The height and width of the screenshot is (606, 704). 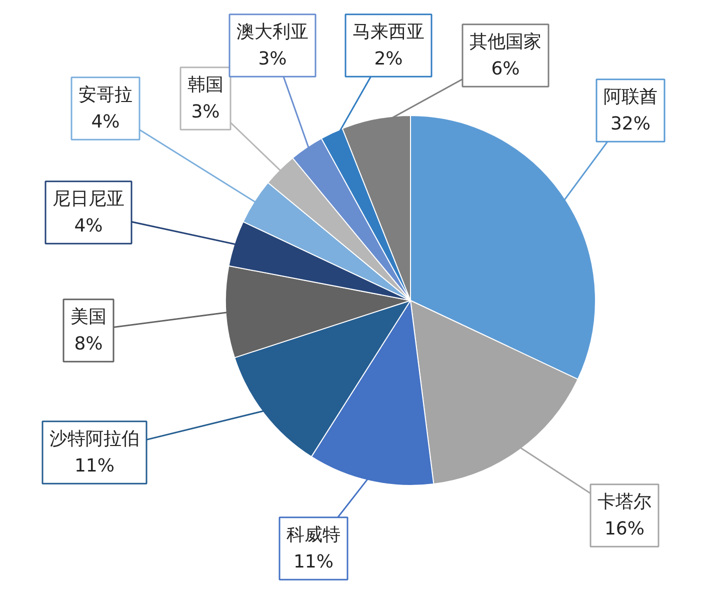 What do you see at coordinates (630, 124) in the screenshot?
I see `data-label: 32%` at bounding box center [630, 124].